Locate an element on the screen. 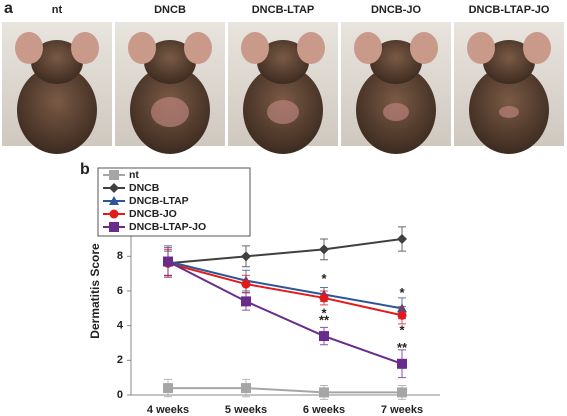 The height and width of the screenshot is (416, 567). y-tick-label: 0 is located at coordinates (120, 395).